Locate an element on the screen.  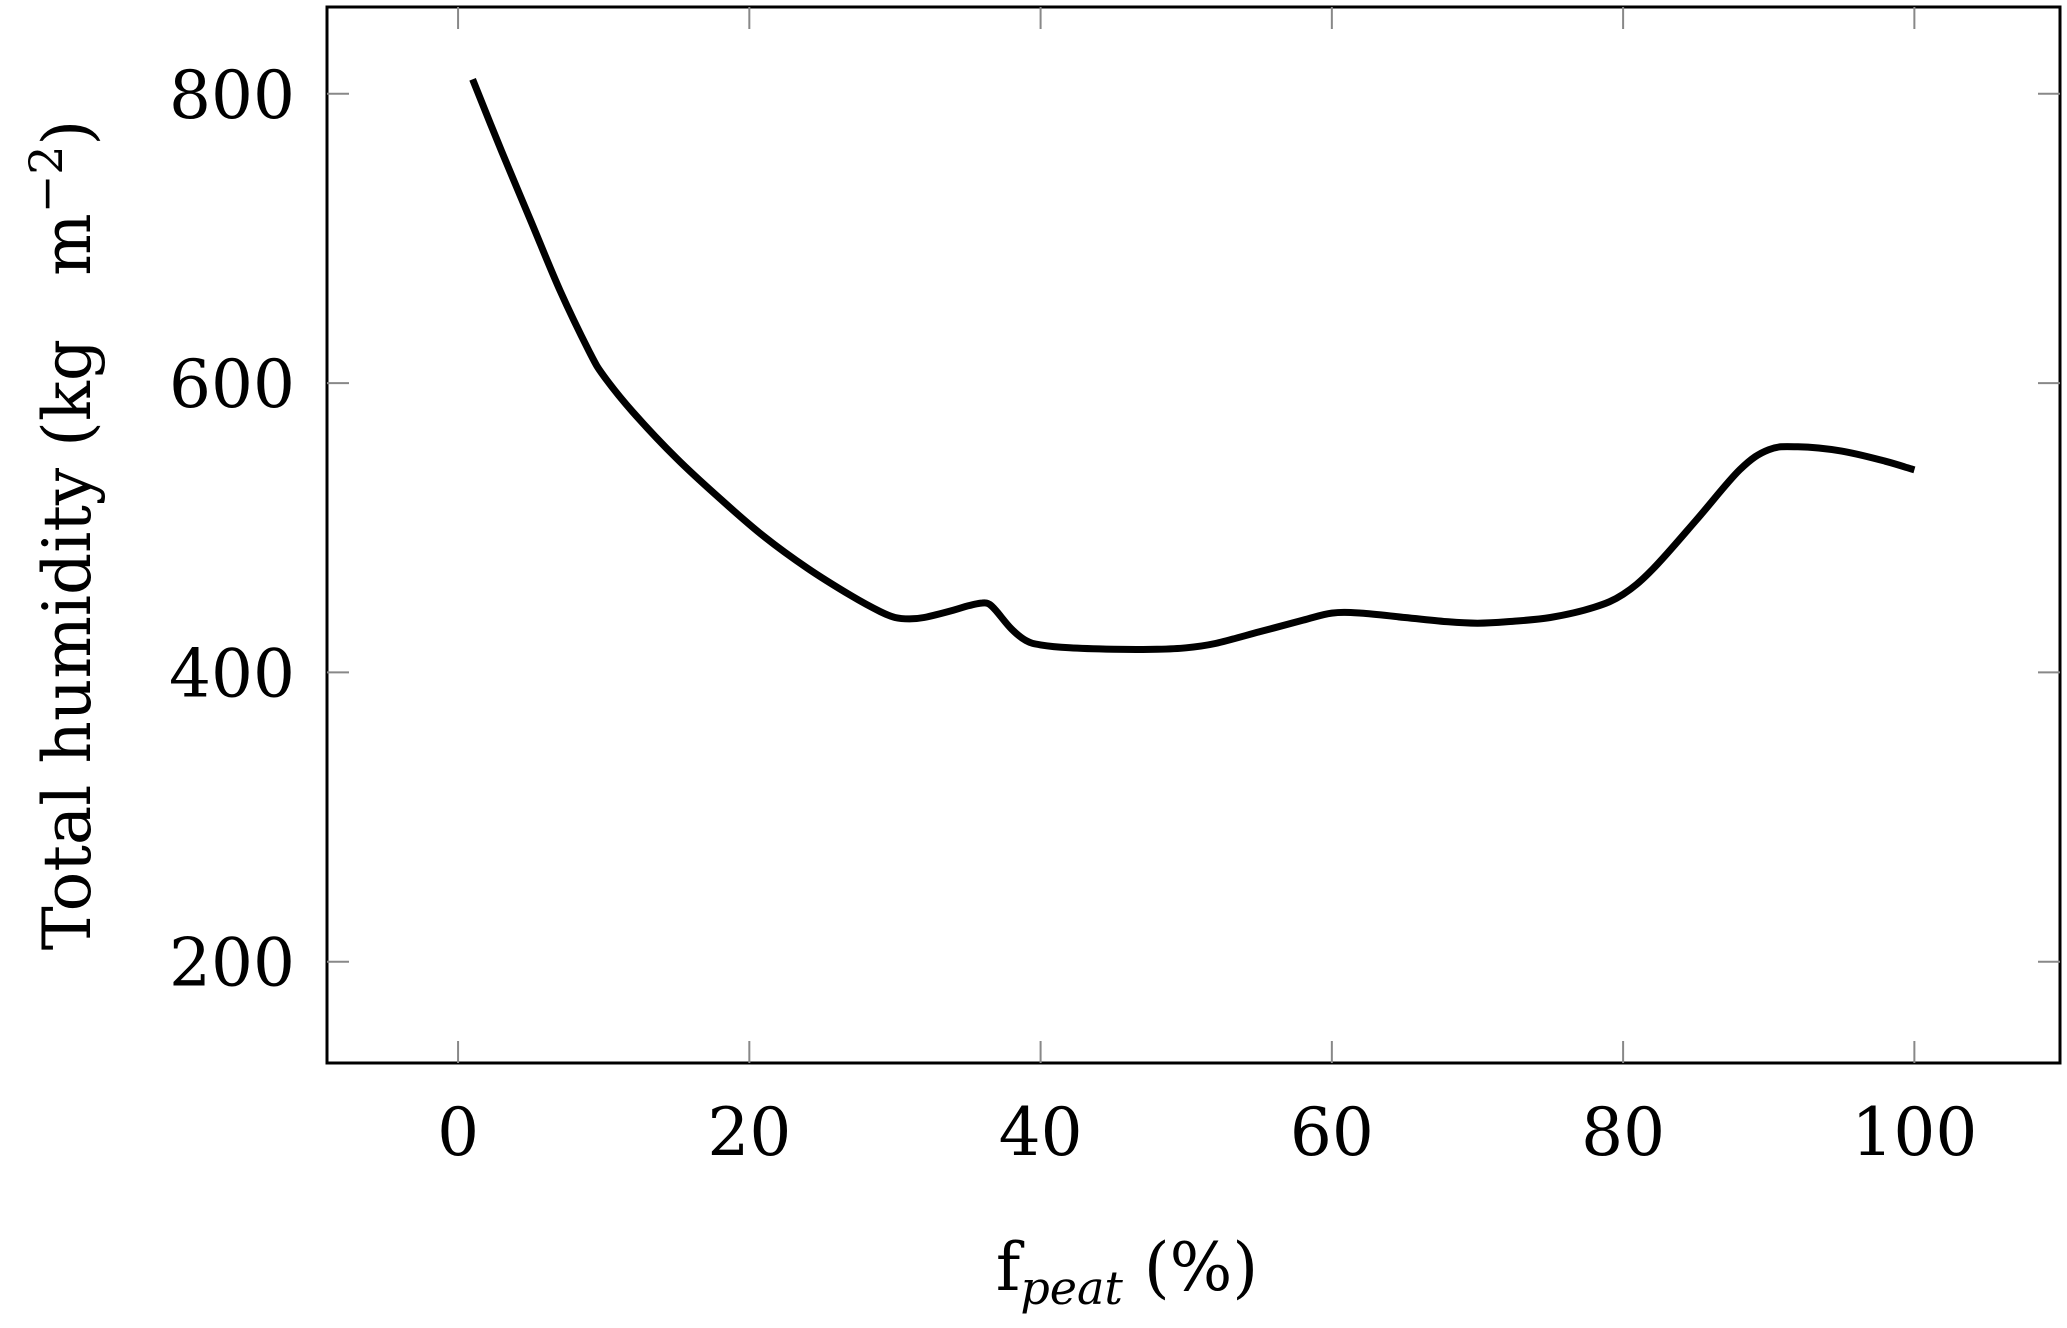
x-axis-title: fpeat (%) is located at coordinates (1127, 1272).